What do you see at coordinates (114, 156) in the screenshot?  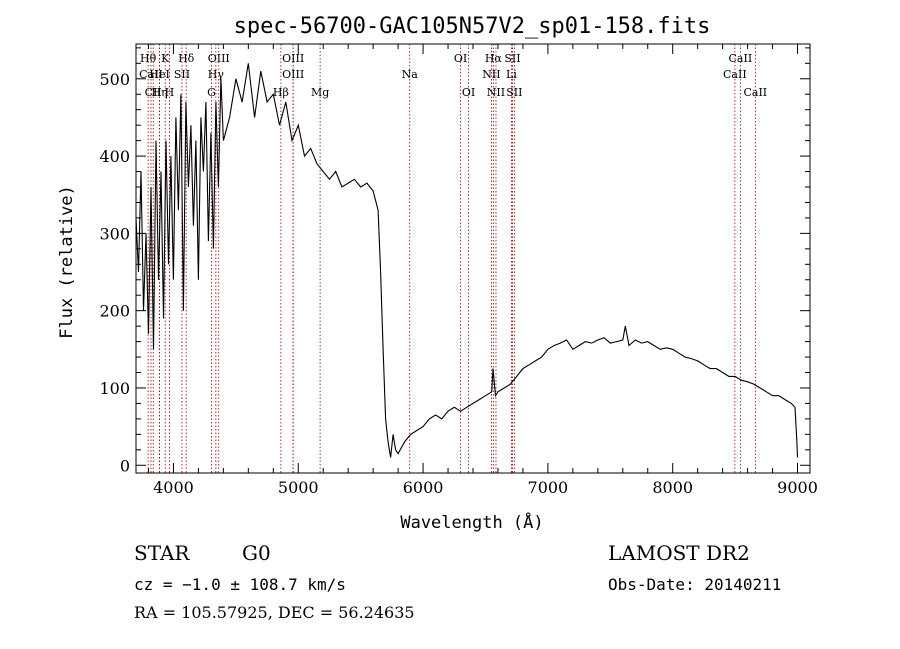 I see `y-tick-label: 400` at bounding box center [114, 156].